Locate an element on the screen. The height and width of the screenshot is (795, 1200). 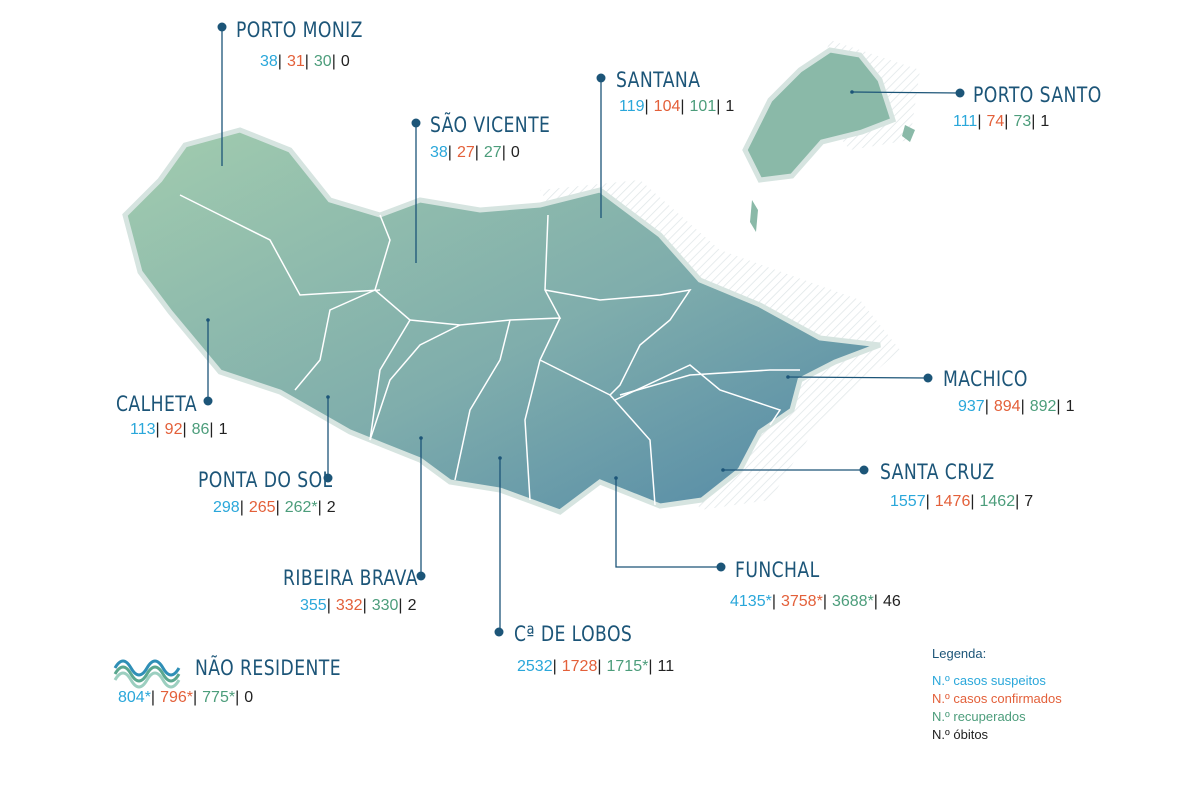
region-figures: 38| 31| 30| 0 is located at coordinates (305, 62).